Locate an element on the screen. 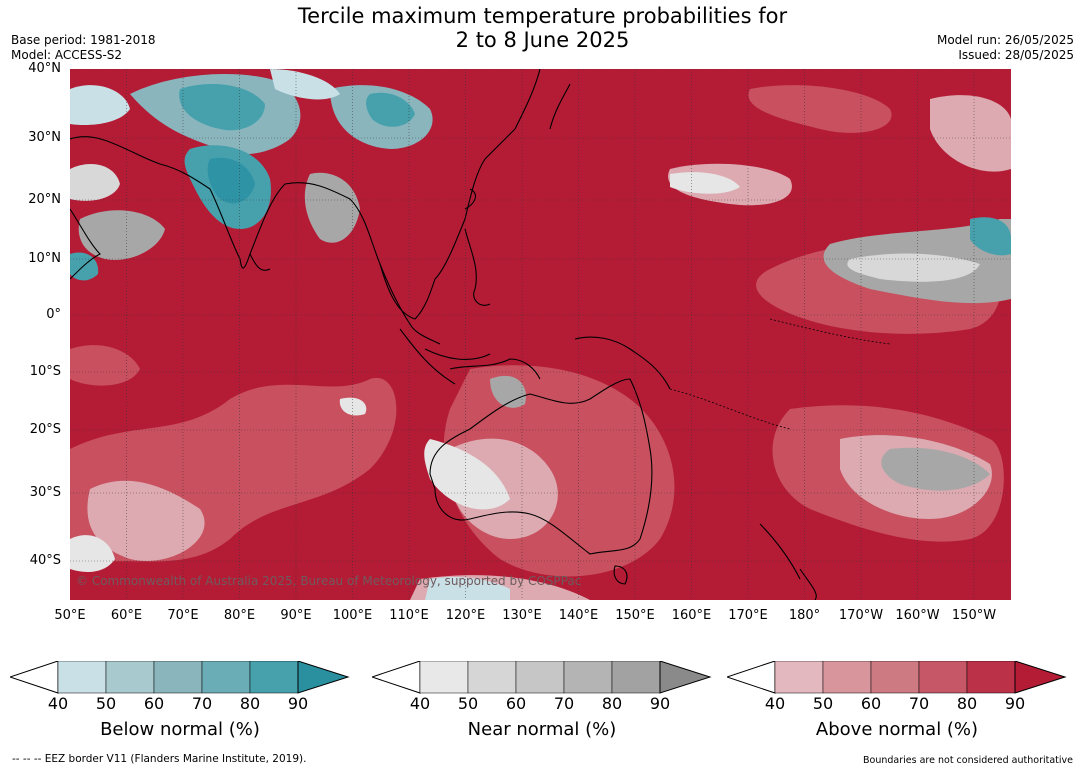  lat-label-30s: 30°S is located at coordinates (45, 492).